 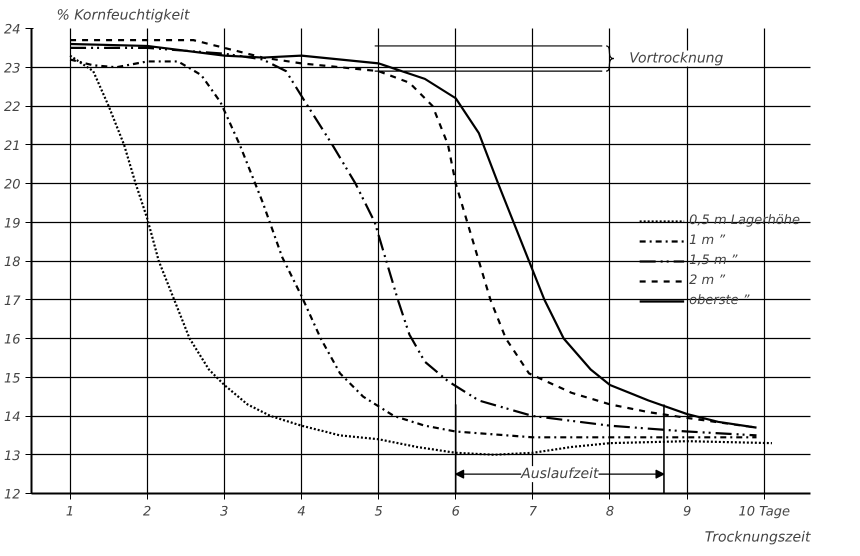 I want to click on x-axis-title: Trocknungszeit, so click(x=758, y=538).